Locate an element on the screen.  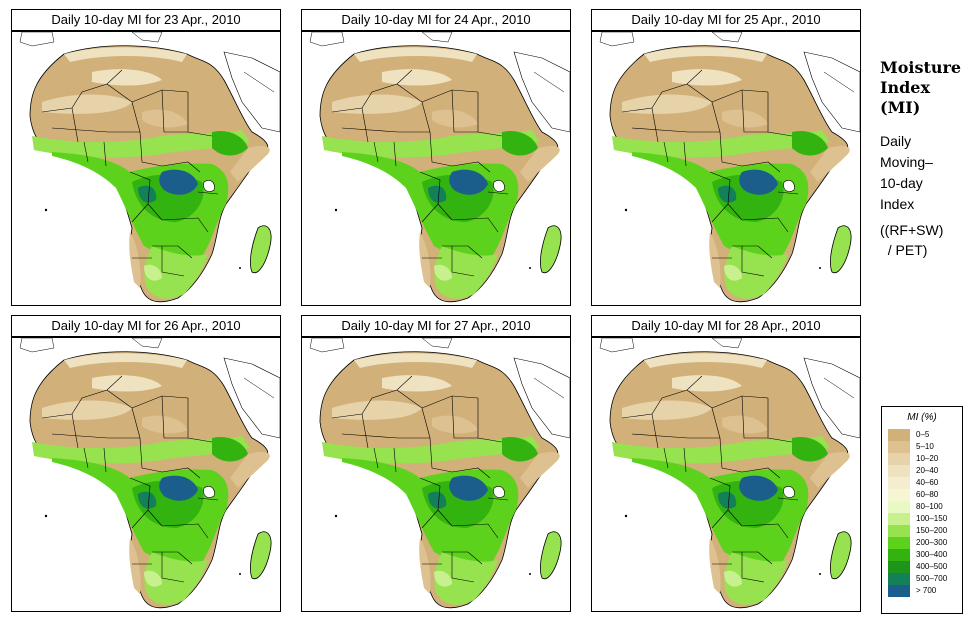
legend-item: 20–40 is located at coordinates (923, 471).